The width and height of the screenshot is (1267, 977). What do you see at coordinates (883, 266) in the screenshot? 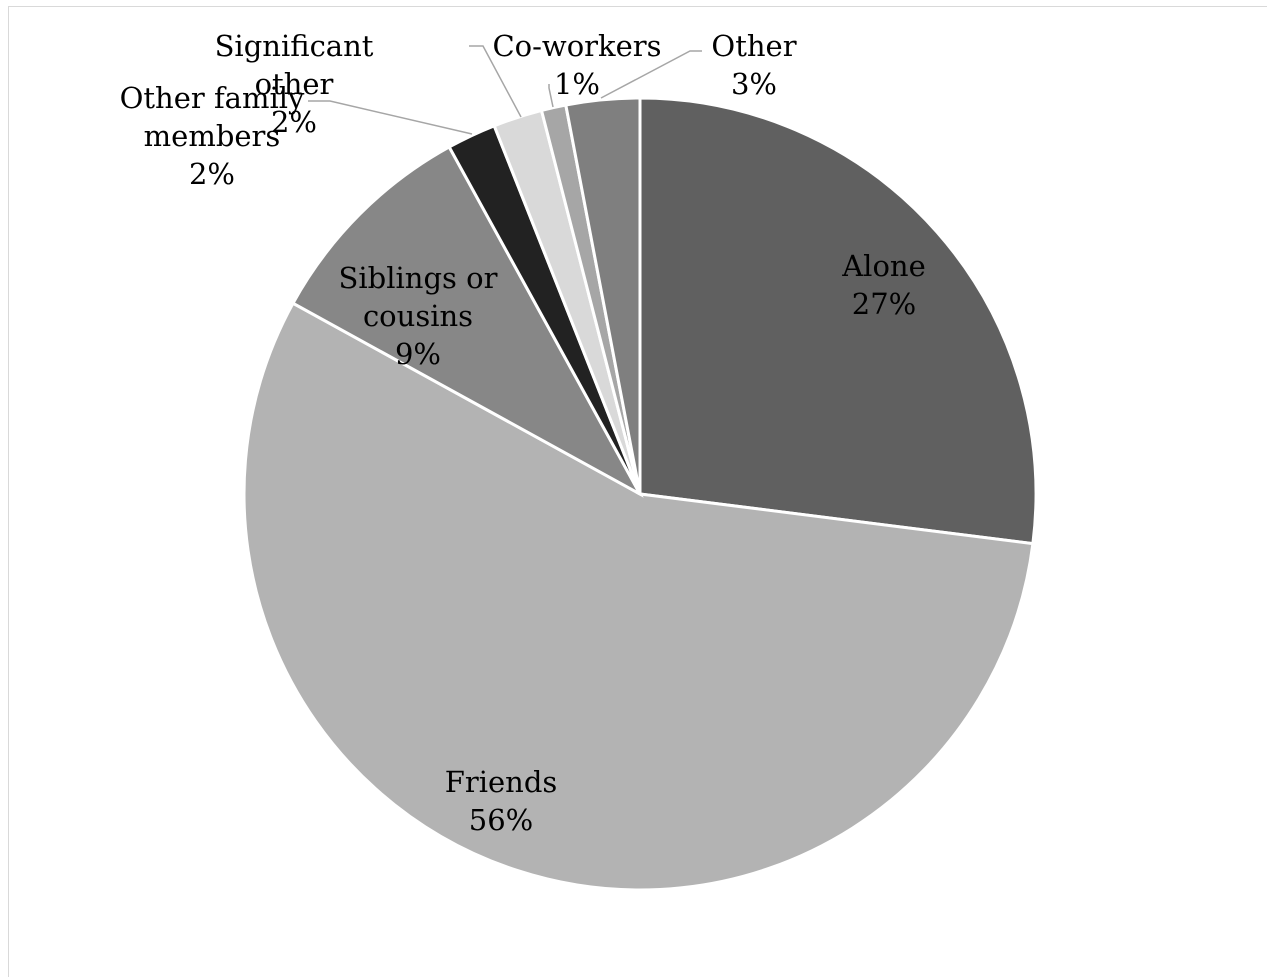
I see `data-label-category: Alone` at bounding box center [883, 266].